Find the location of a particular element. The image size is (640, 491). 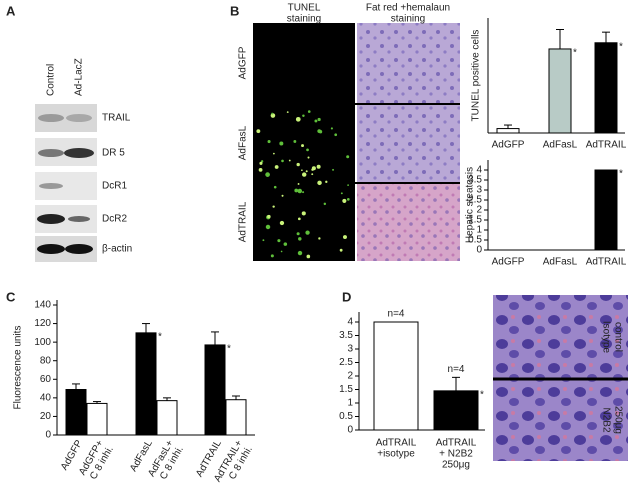

image-row-label: 250μg is located at coordinates (617, 420).